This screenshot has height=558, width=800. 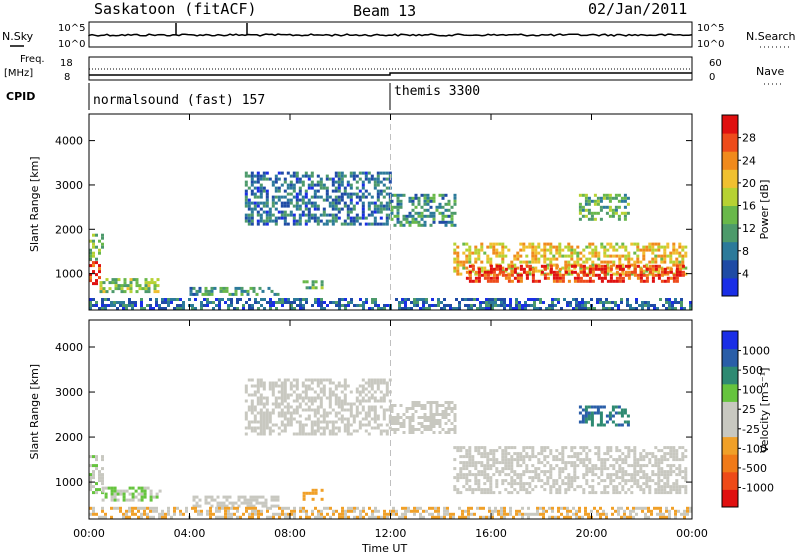 I want to click on colorbar-cell, so click(x=730, y=269).